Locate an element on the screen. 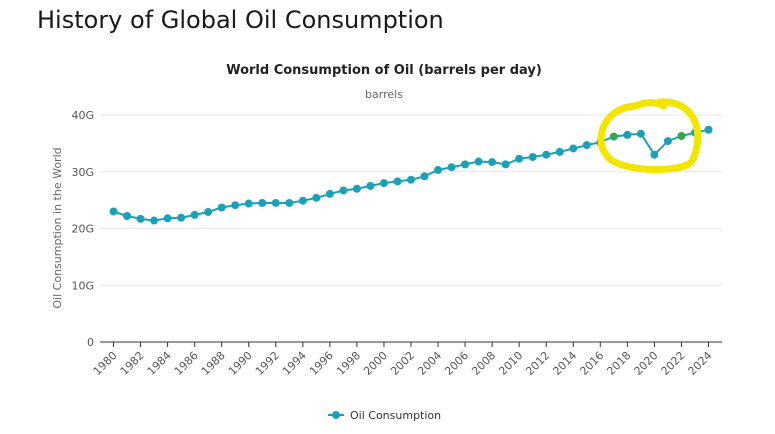 This screenshot has height=434, width=775. x-tick-label: 2022 is located at coordinates (673, 363).